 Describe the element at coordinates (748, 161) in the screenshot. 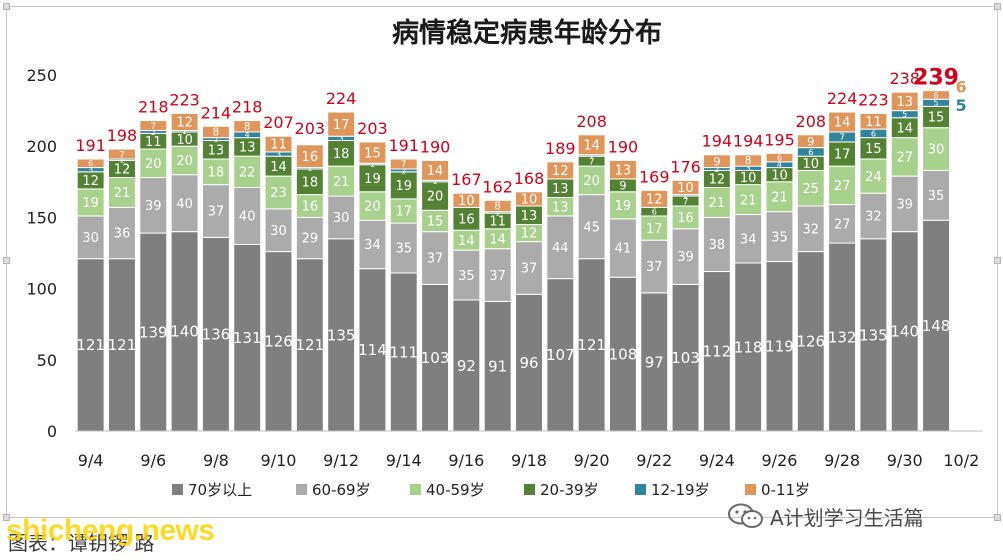

I see `segment-value-label: 8` at that location.